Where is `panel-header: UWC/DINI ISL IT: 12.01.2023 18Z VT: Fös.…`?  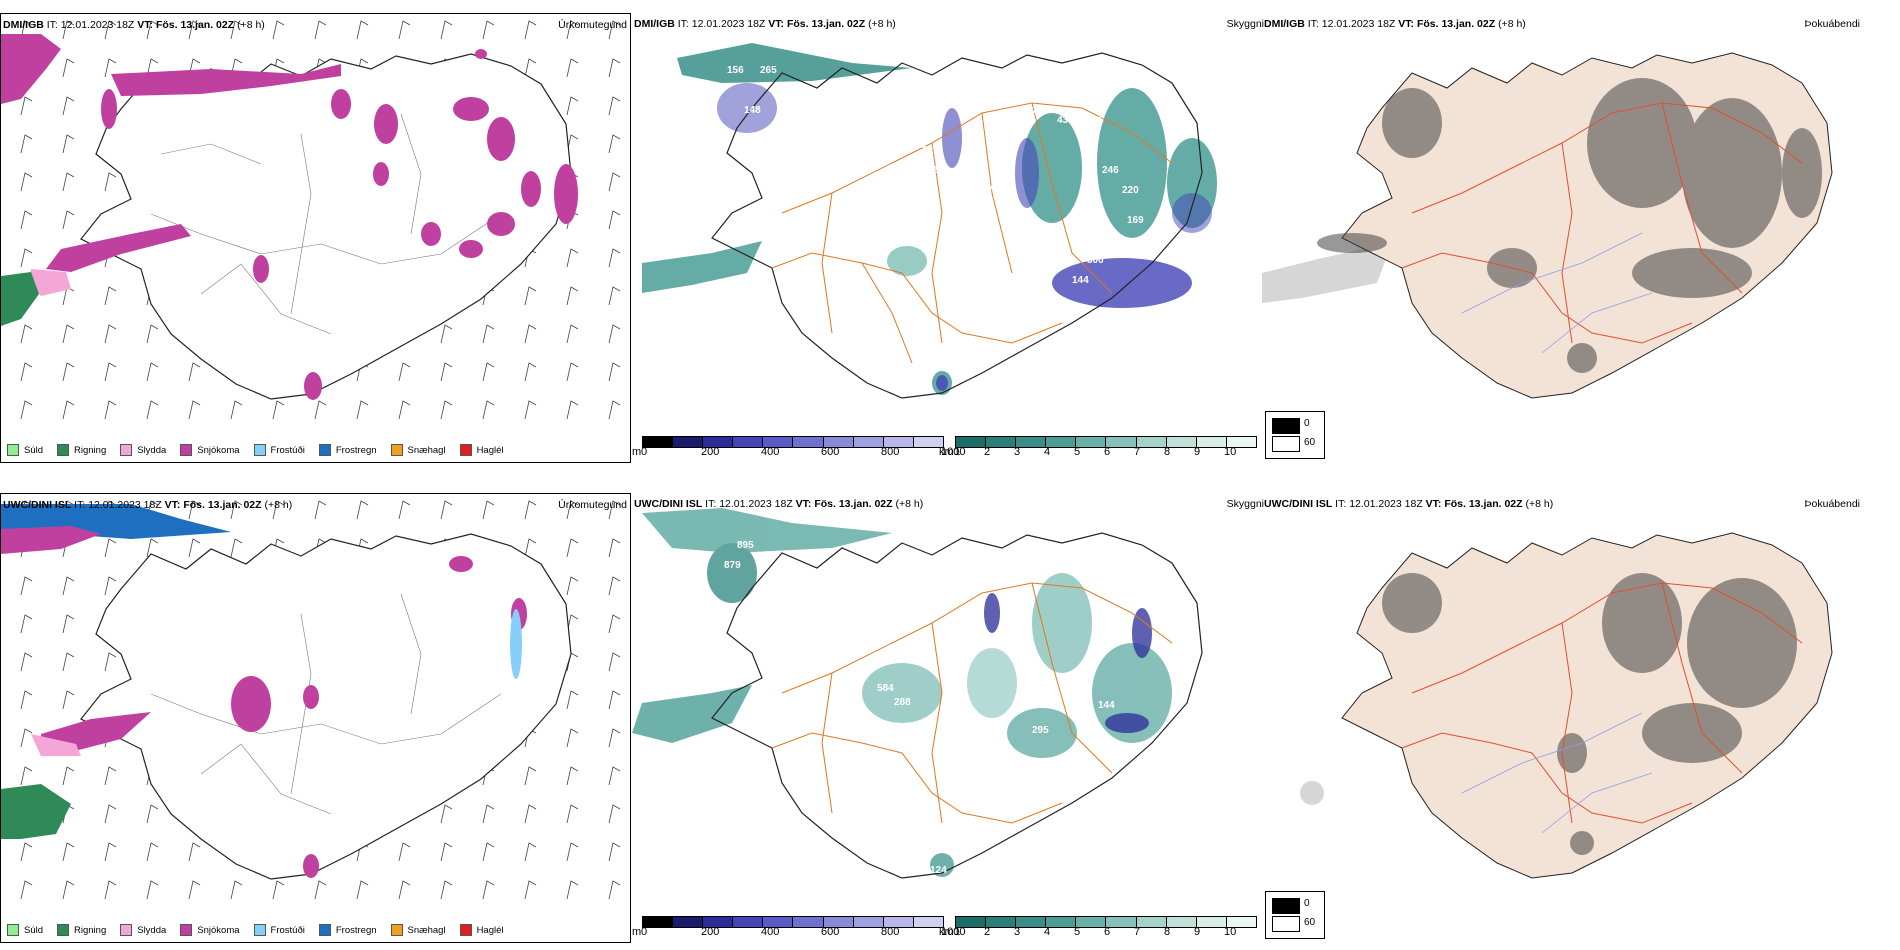
panel-header: UWC/DINI ISL IT: 12.01.2023 18Z VT: Fös.… is located at coordinates (1408, 504).